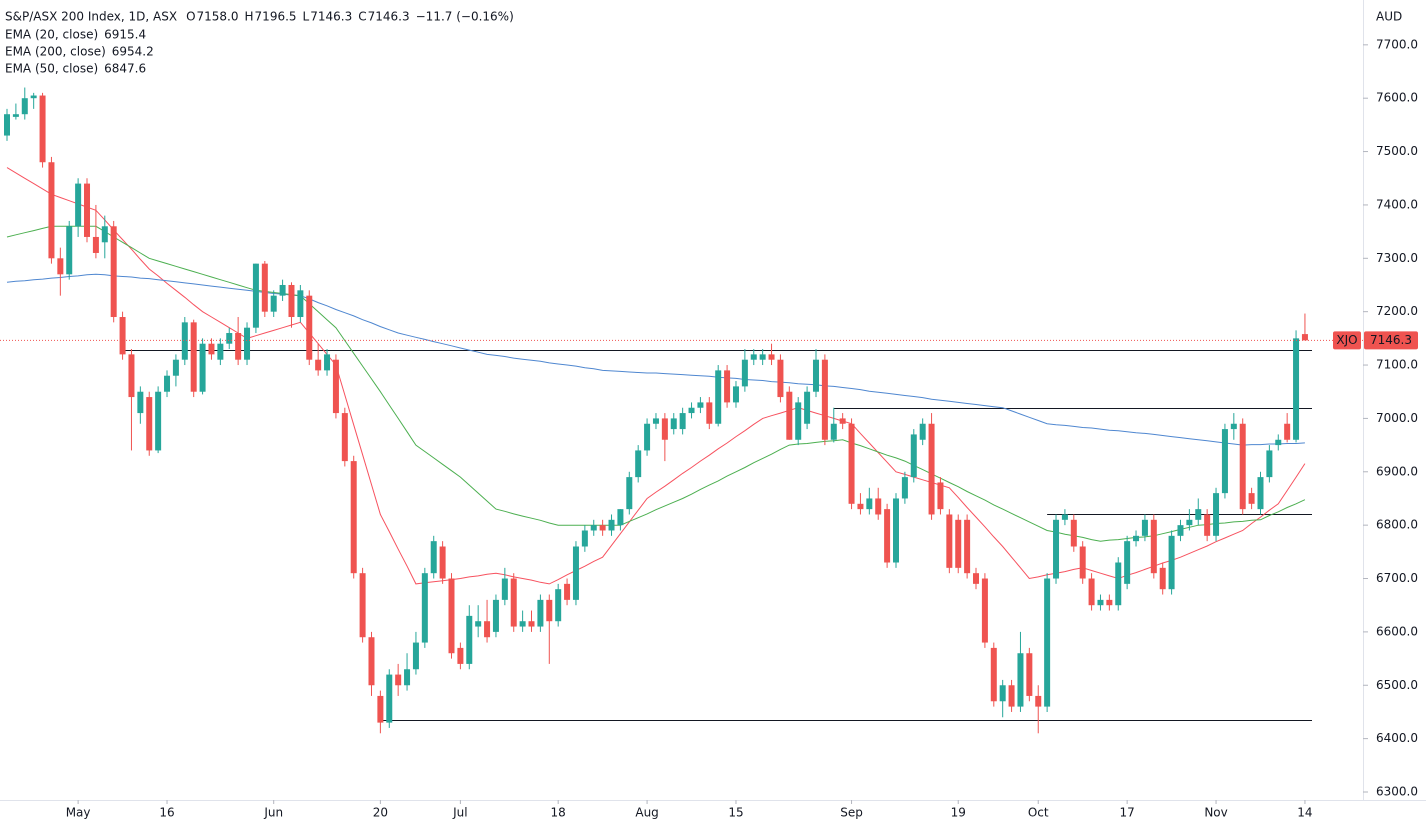 Image resolution: width=1426 pixels, height=831 pixels. I want to click on x-tick-label: May, so click(78, 813).